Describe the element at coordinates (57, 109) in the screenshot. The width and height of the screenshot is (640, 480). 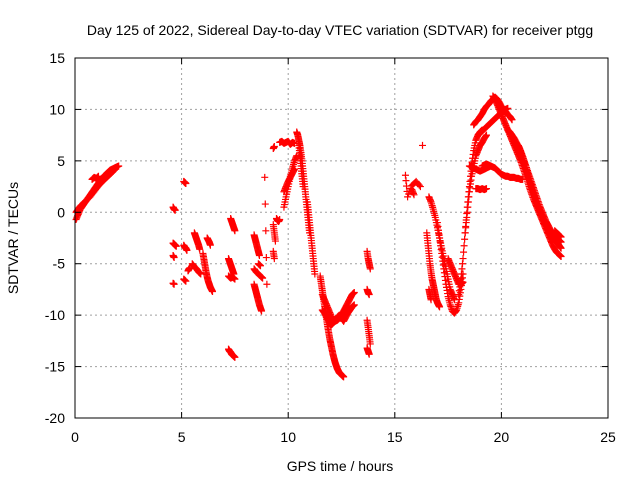
I see `y-tick-label: 10` at that location.